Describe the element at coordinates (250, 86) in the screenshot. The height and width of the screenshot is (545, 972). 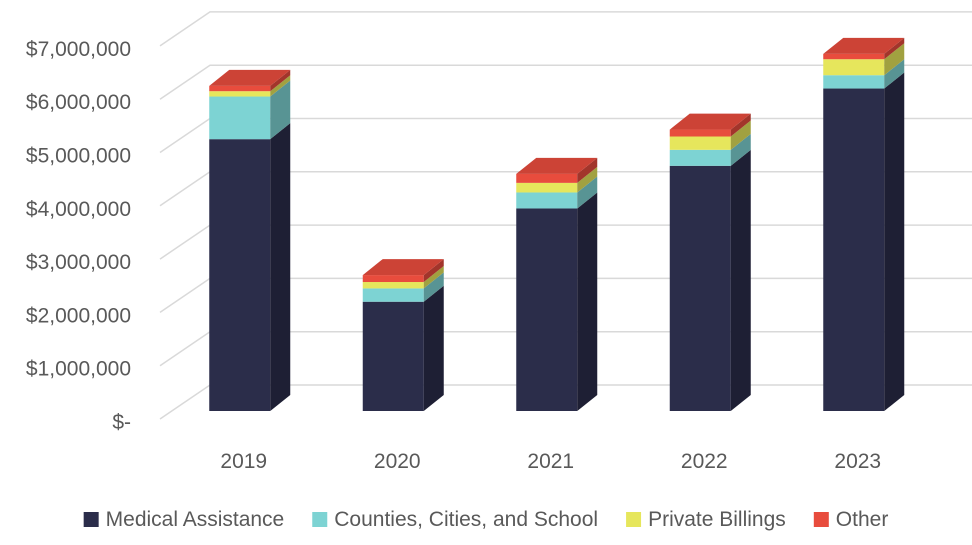
I see `bar-segment-private-billings-2019` at that location.